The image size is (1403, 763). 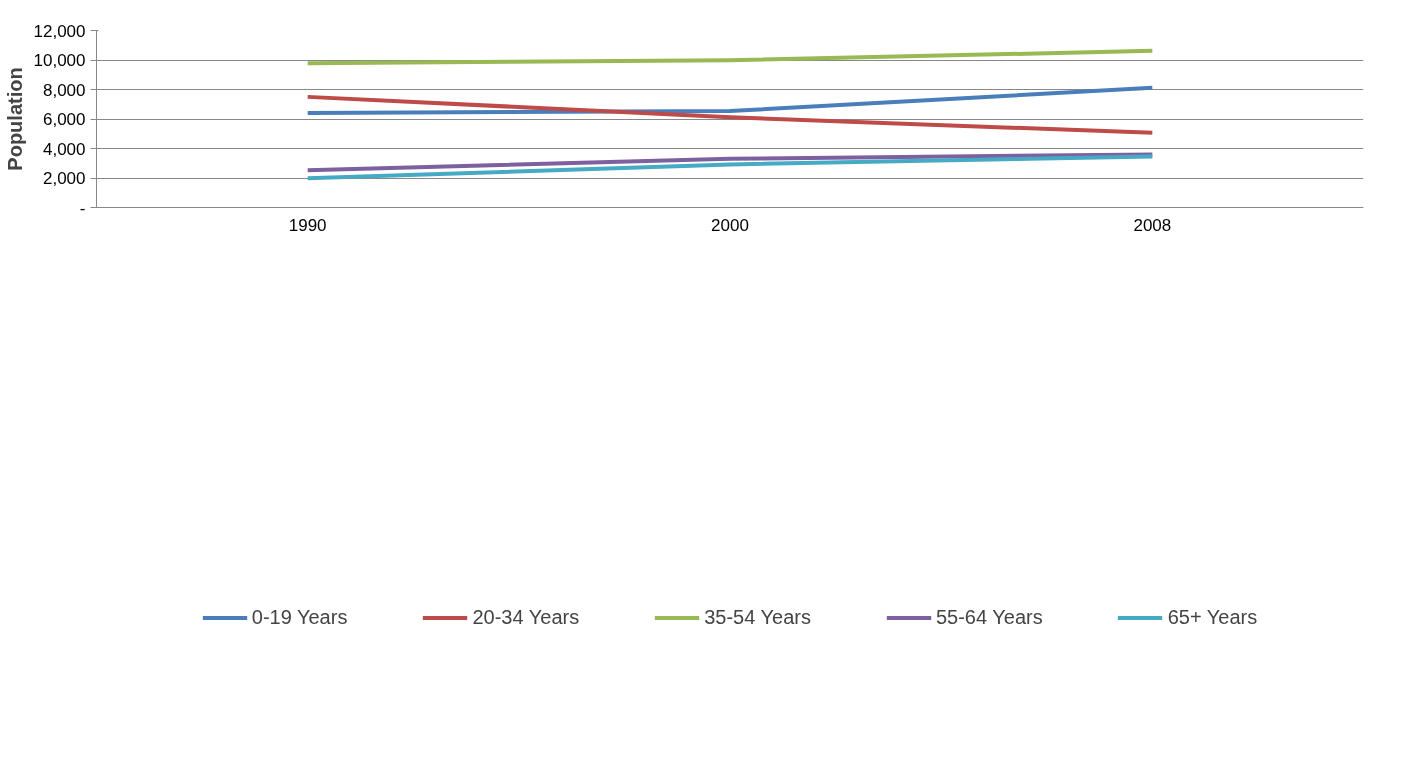 What do you see at coordinates (989, 617) in the screenshot?
I see `legend-label: 55-64 Years` at bounding box center [989, 617].